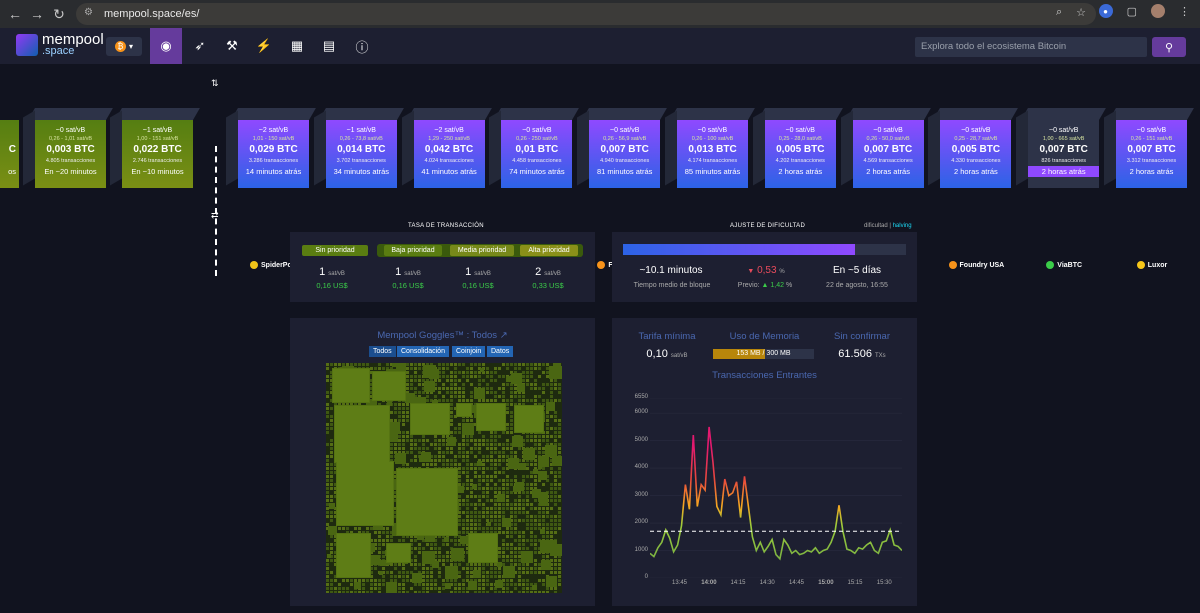 The height and width of the screenshot is (613, 1200). Describe the element at coordinates (764, 249) in the screenshot. I see `difficulty-progress-track` at that location.